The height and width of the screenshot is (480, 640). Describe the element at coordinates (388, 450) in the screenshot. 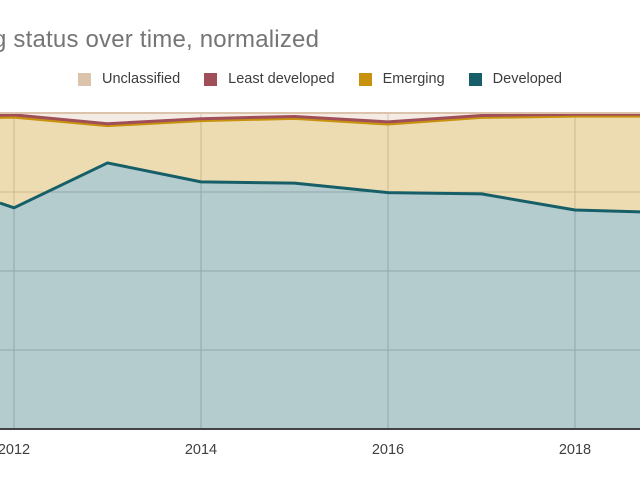

I see `x-axis-tick-2016: 2016` at that location.